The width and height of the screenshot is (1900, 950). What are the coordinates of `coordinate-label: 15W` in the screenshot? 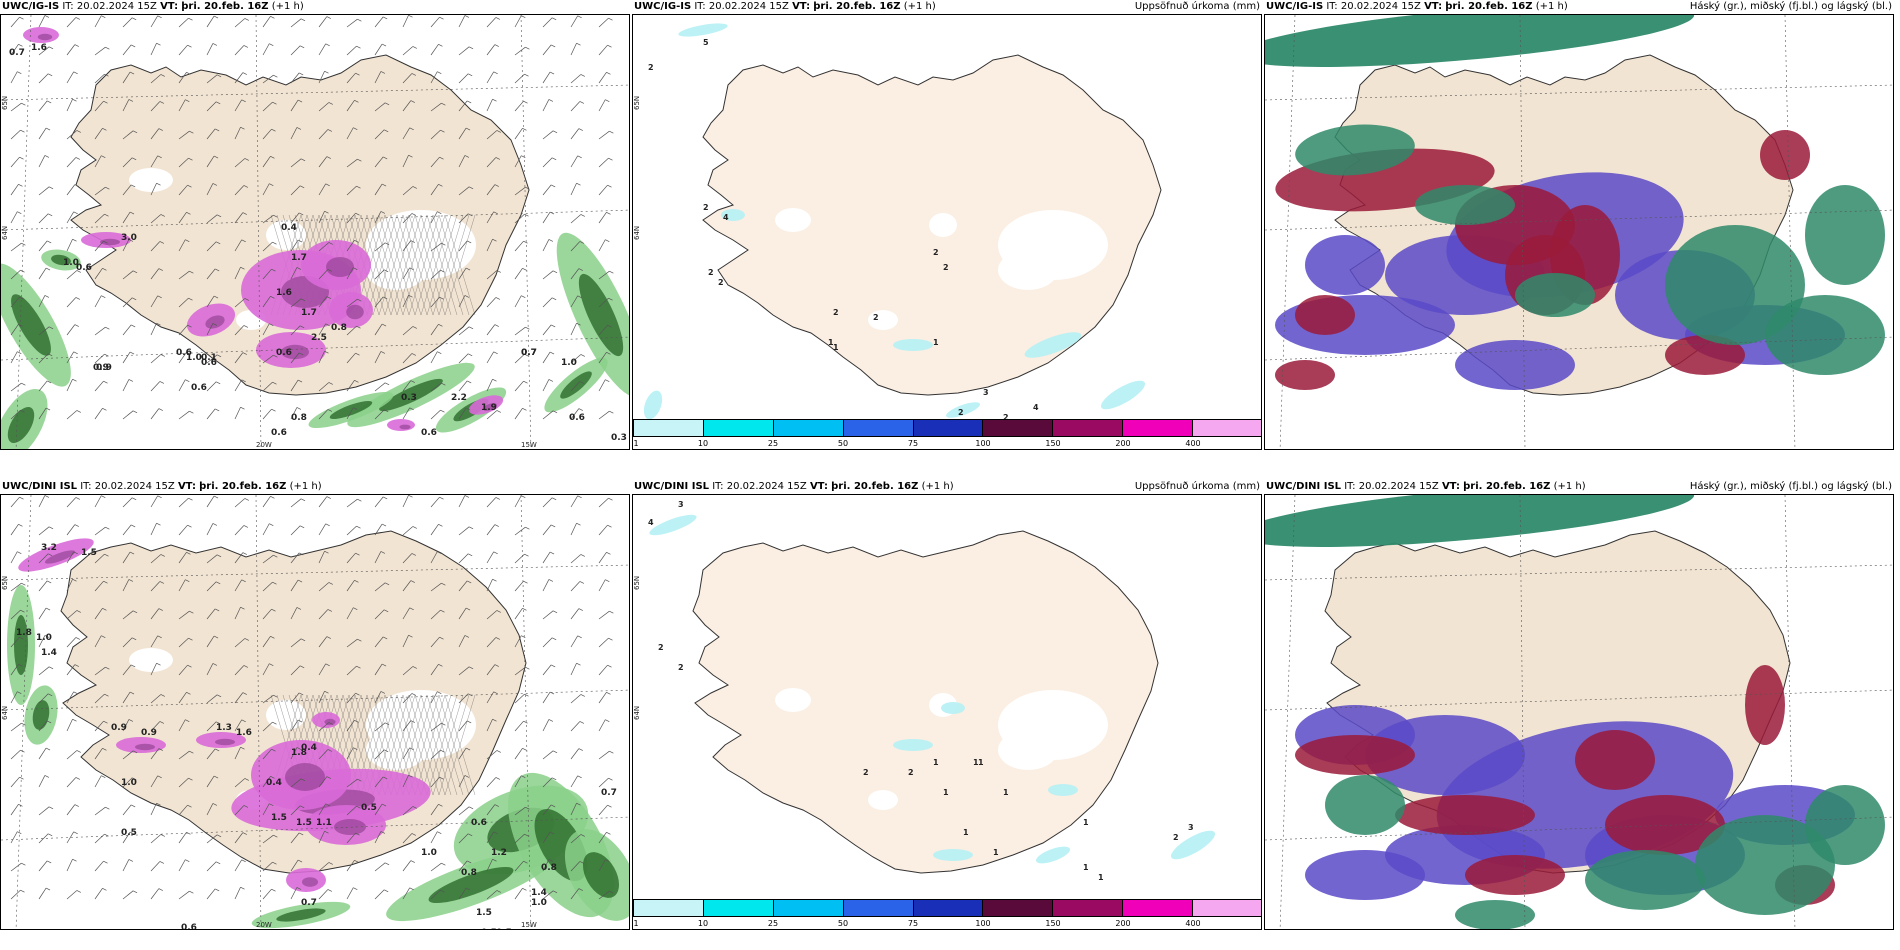 It's located at (529, 925).